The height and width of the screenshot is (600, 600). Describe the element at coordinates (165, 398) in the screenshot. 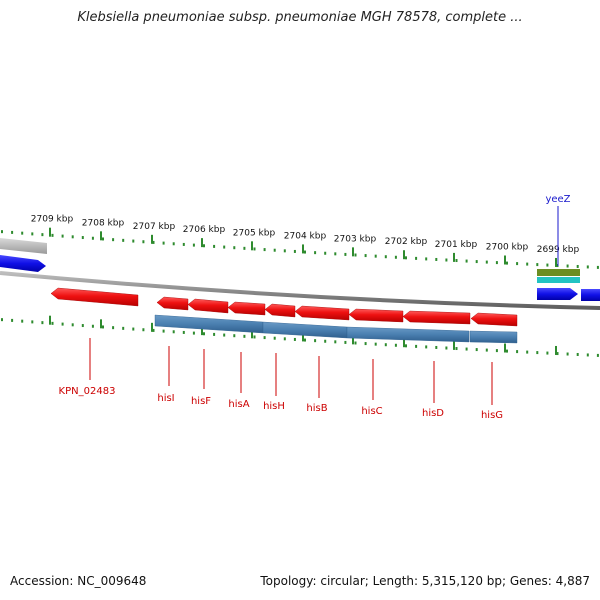

I see `gene-label: hisI` at that location.